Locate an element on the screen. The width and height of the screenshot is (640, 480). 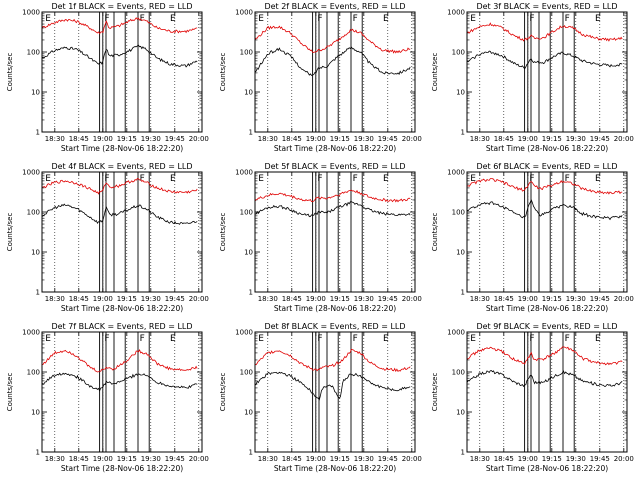
chart-title: Det 1f BLACK = Events, RED = LLD is located at coordinates (121, 6).